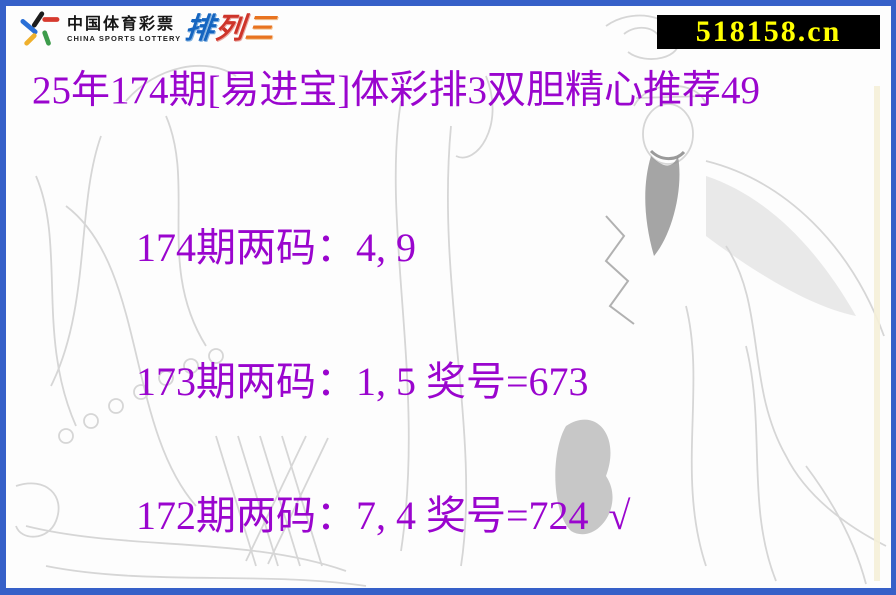  I want to click on site-domain-badge: 518158.cn, so click(768, 32).